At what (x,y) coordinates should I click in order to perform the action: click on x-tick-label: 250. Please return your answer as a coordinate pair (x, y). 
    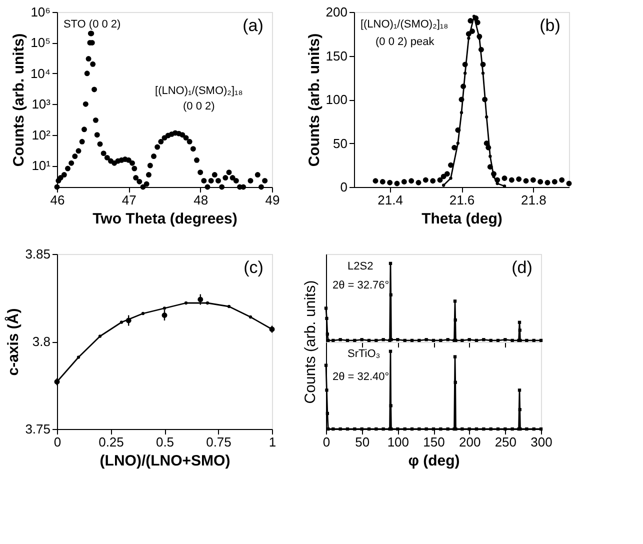
    Looking at the image, I should click on (505, 442).